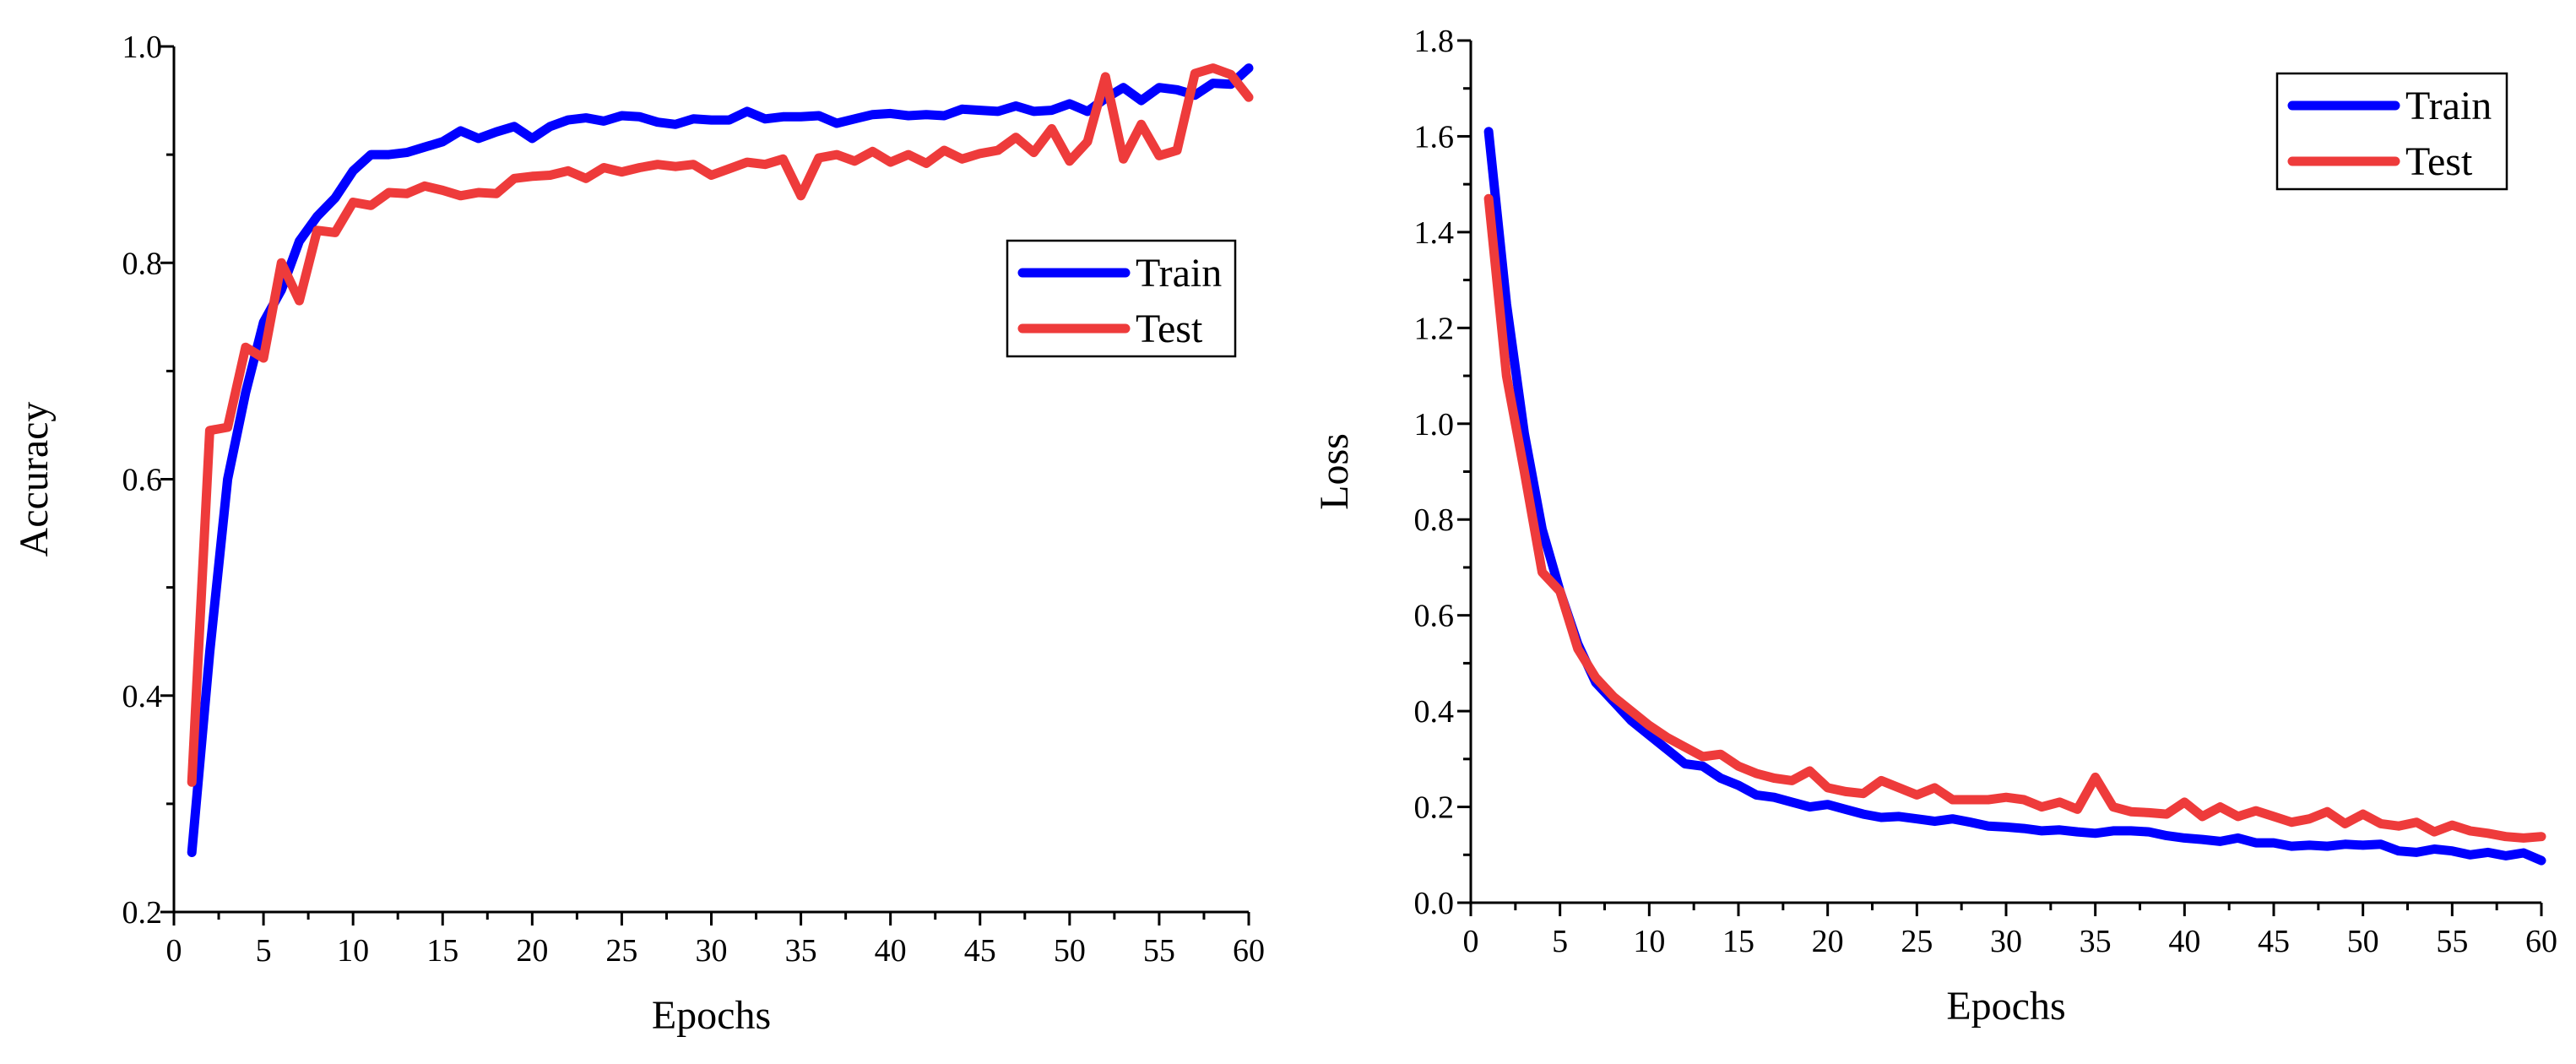 The width and height of the screenshot is (2576, 1064). I want to click on y-tick-label: 0.0, so click(1434, 903).